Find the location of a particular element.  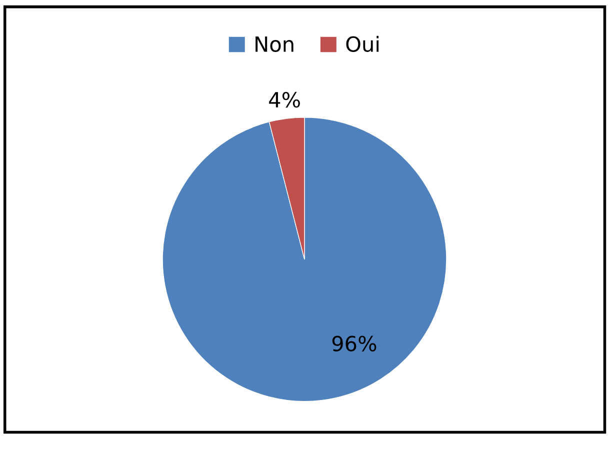

data-label: 4% is located at coordinates (284, 100).